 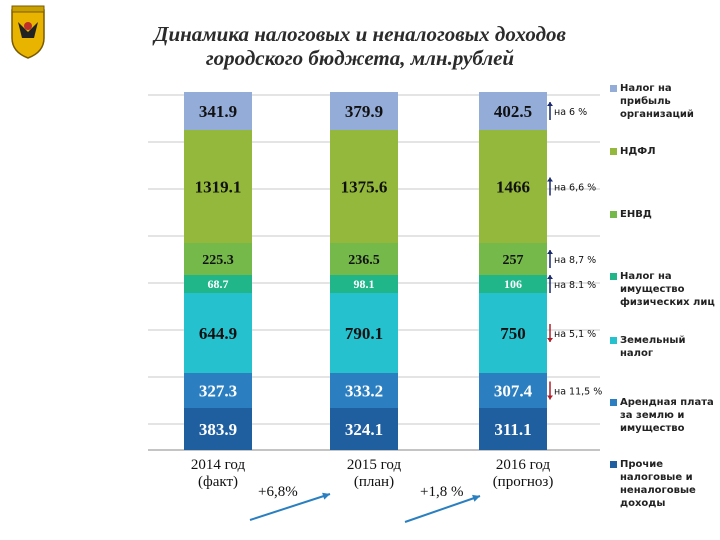 I want to click on category-label-2016-year: 2016 год, so click(x=523, y=465).